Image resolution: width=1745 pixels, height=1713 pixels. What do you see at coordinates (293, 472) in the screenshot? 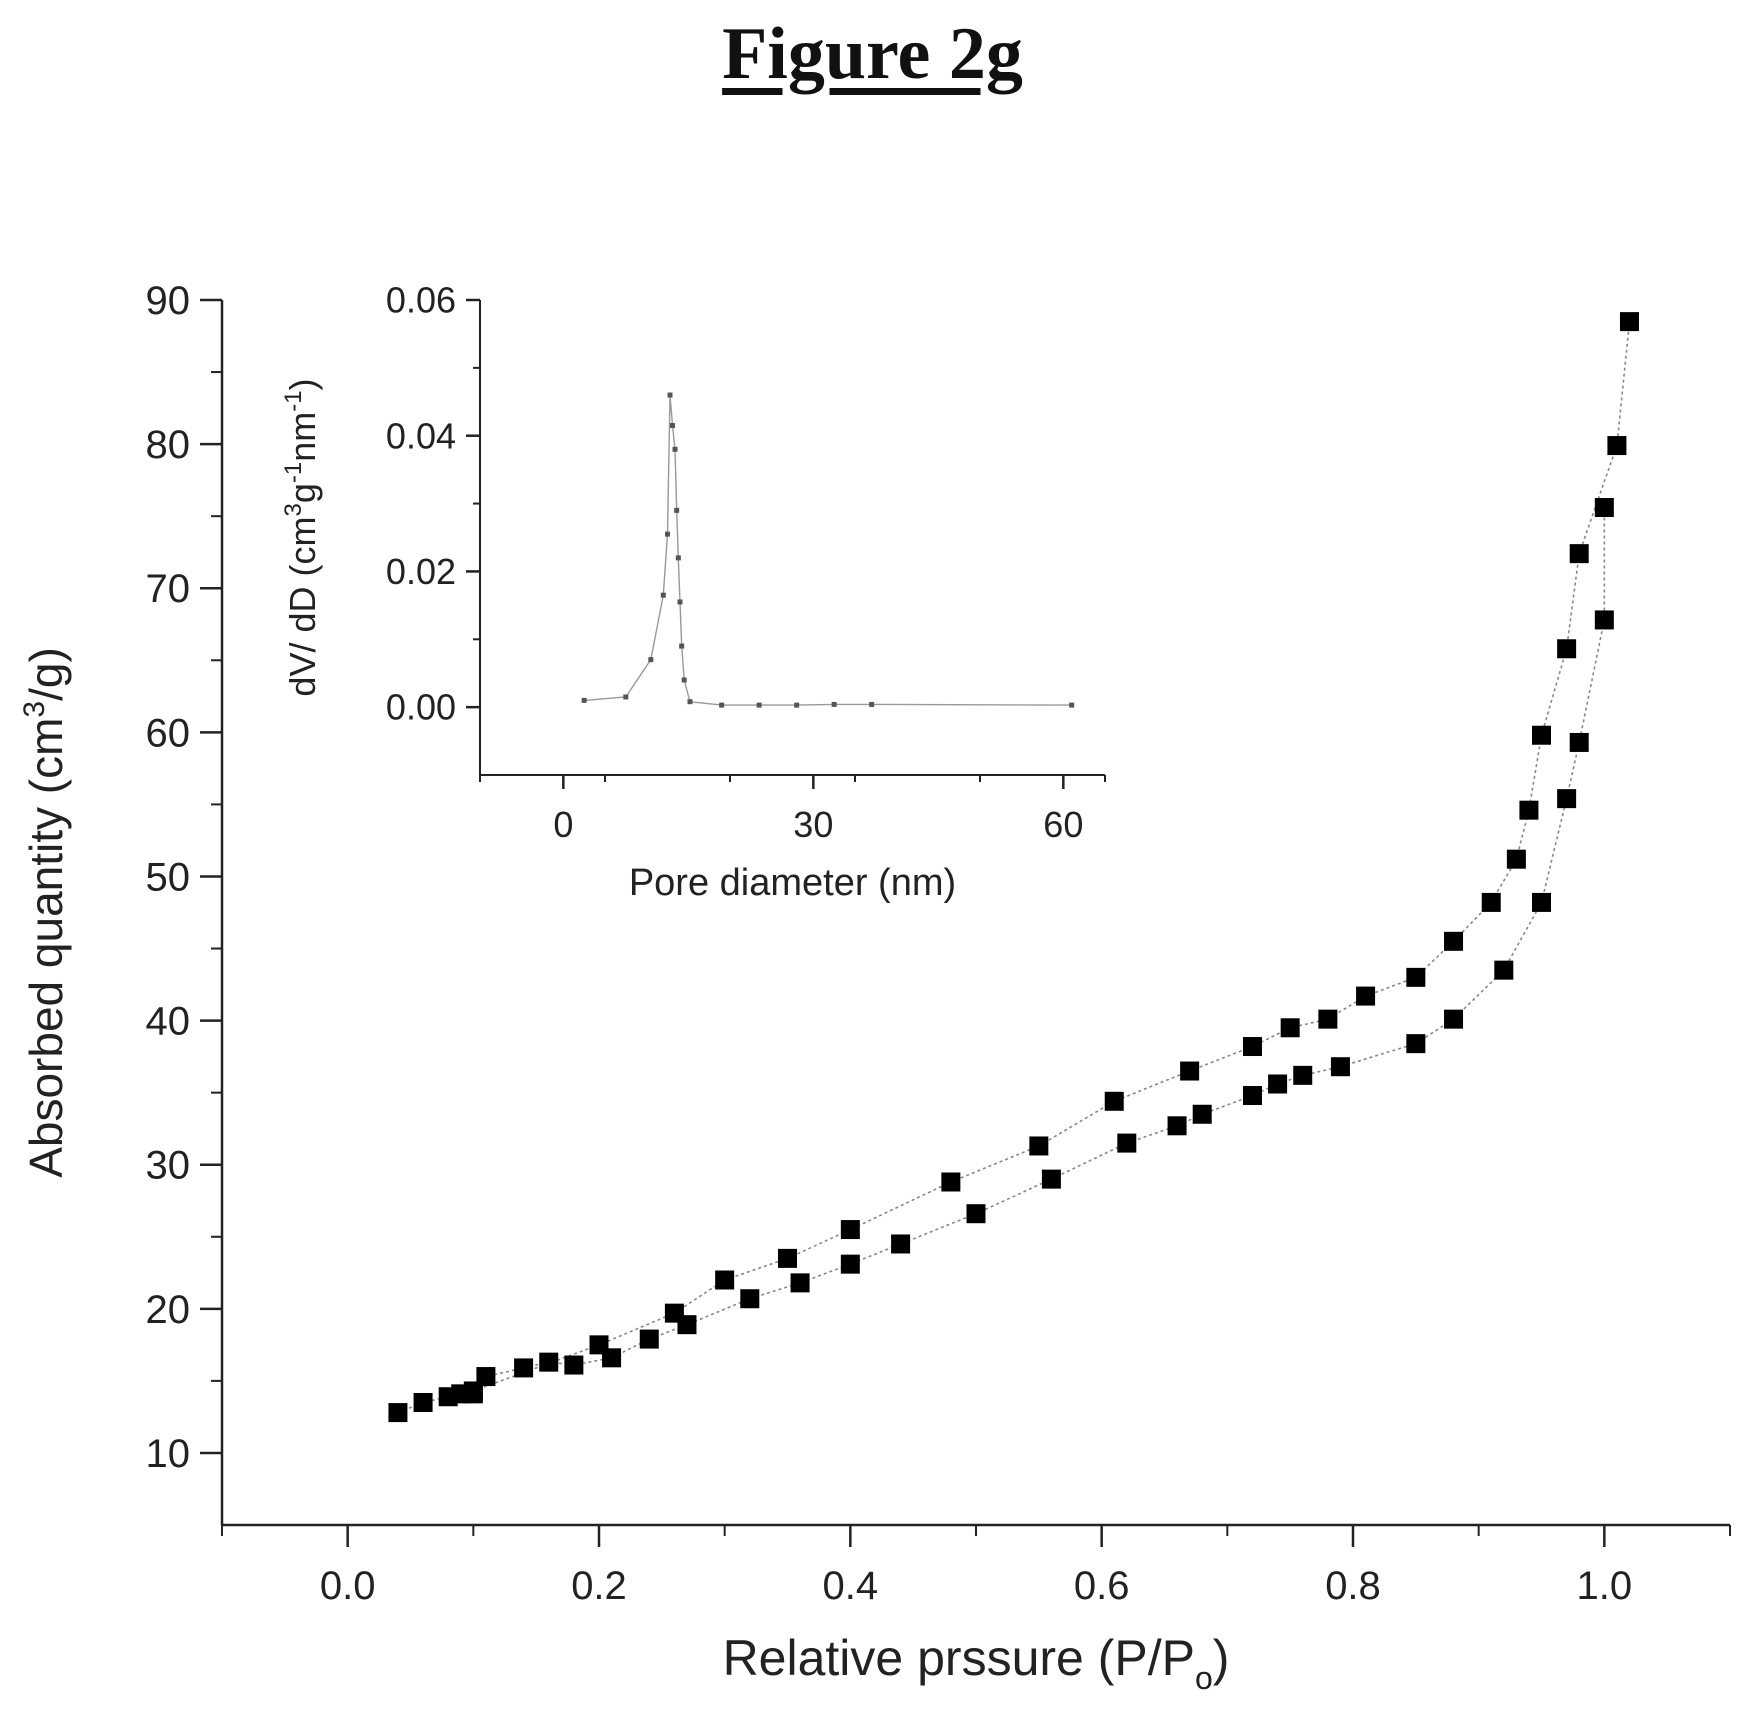
I see `inset-y-axis-title-sup2: -1` at bounding box center [293, 472].